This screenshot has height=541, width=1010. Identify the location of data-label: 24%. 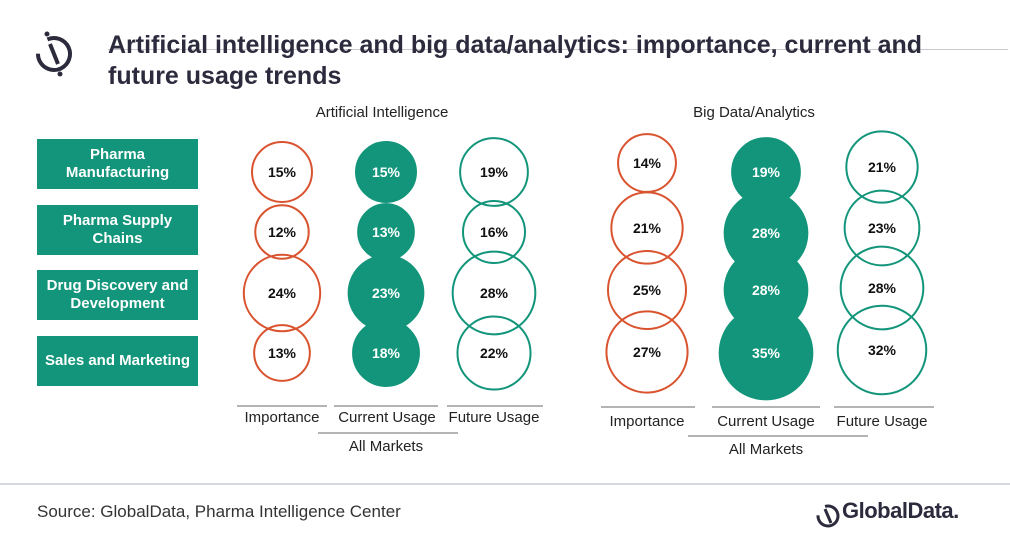
(282, 293).